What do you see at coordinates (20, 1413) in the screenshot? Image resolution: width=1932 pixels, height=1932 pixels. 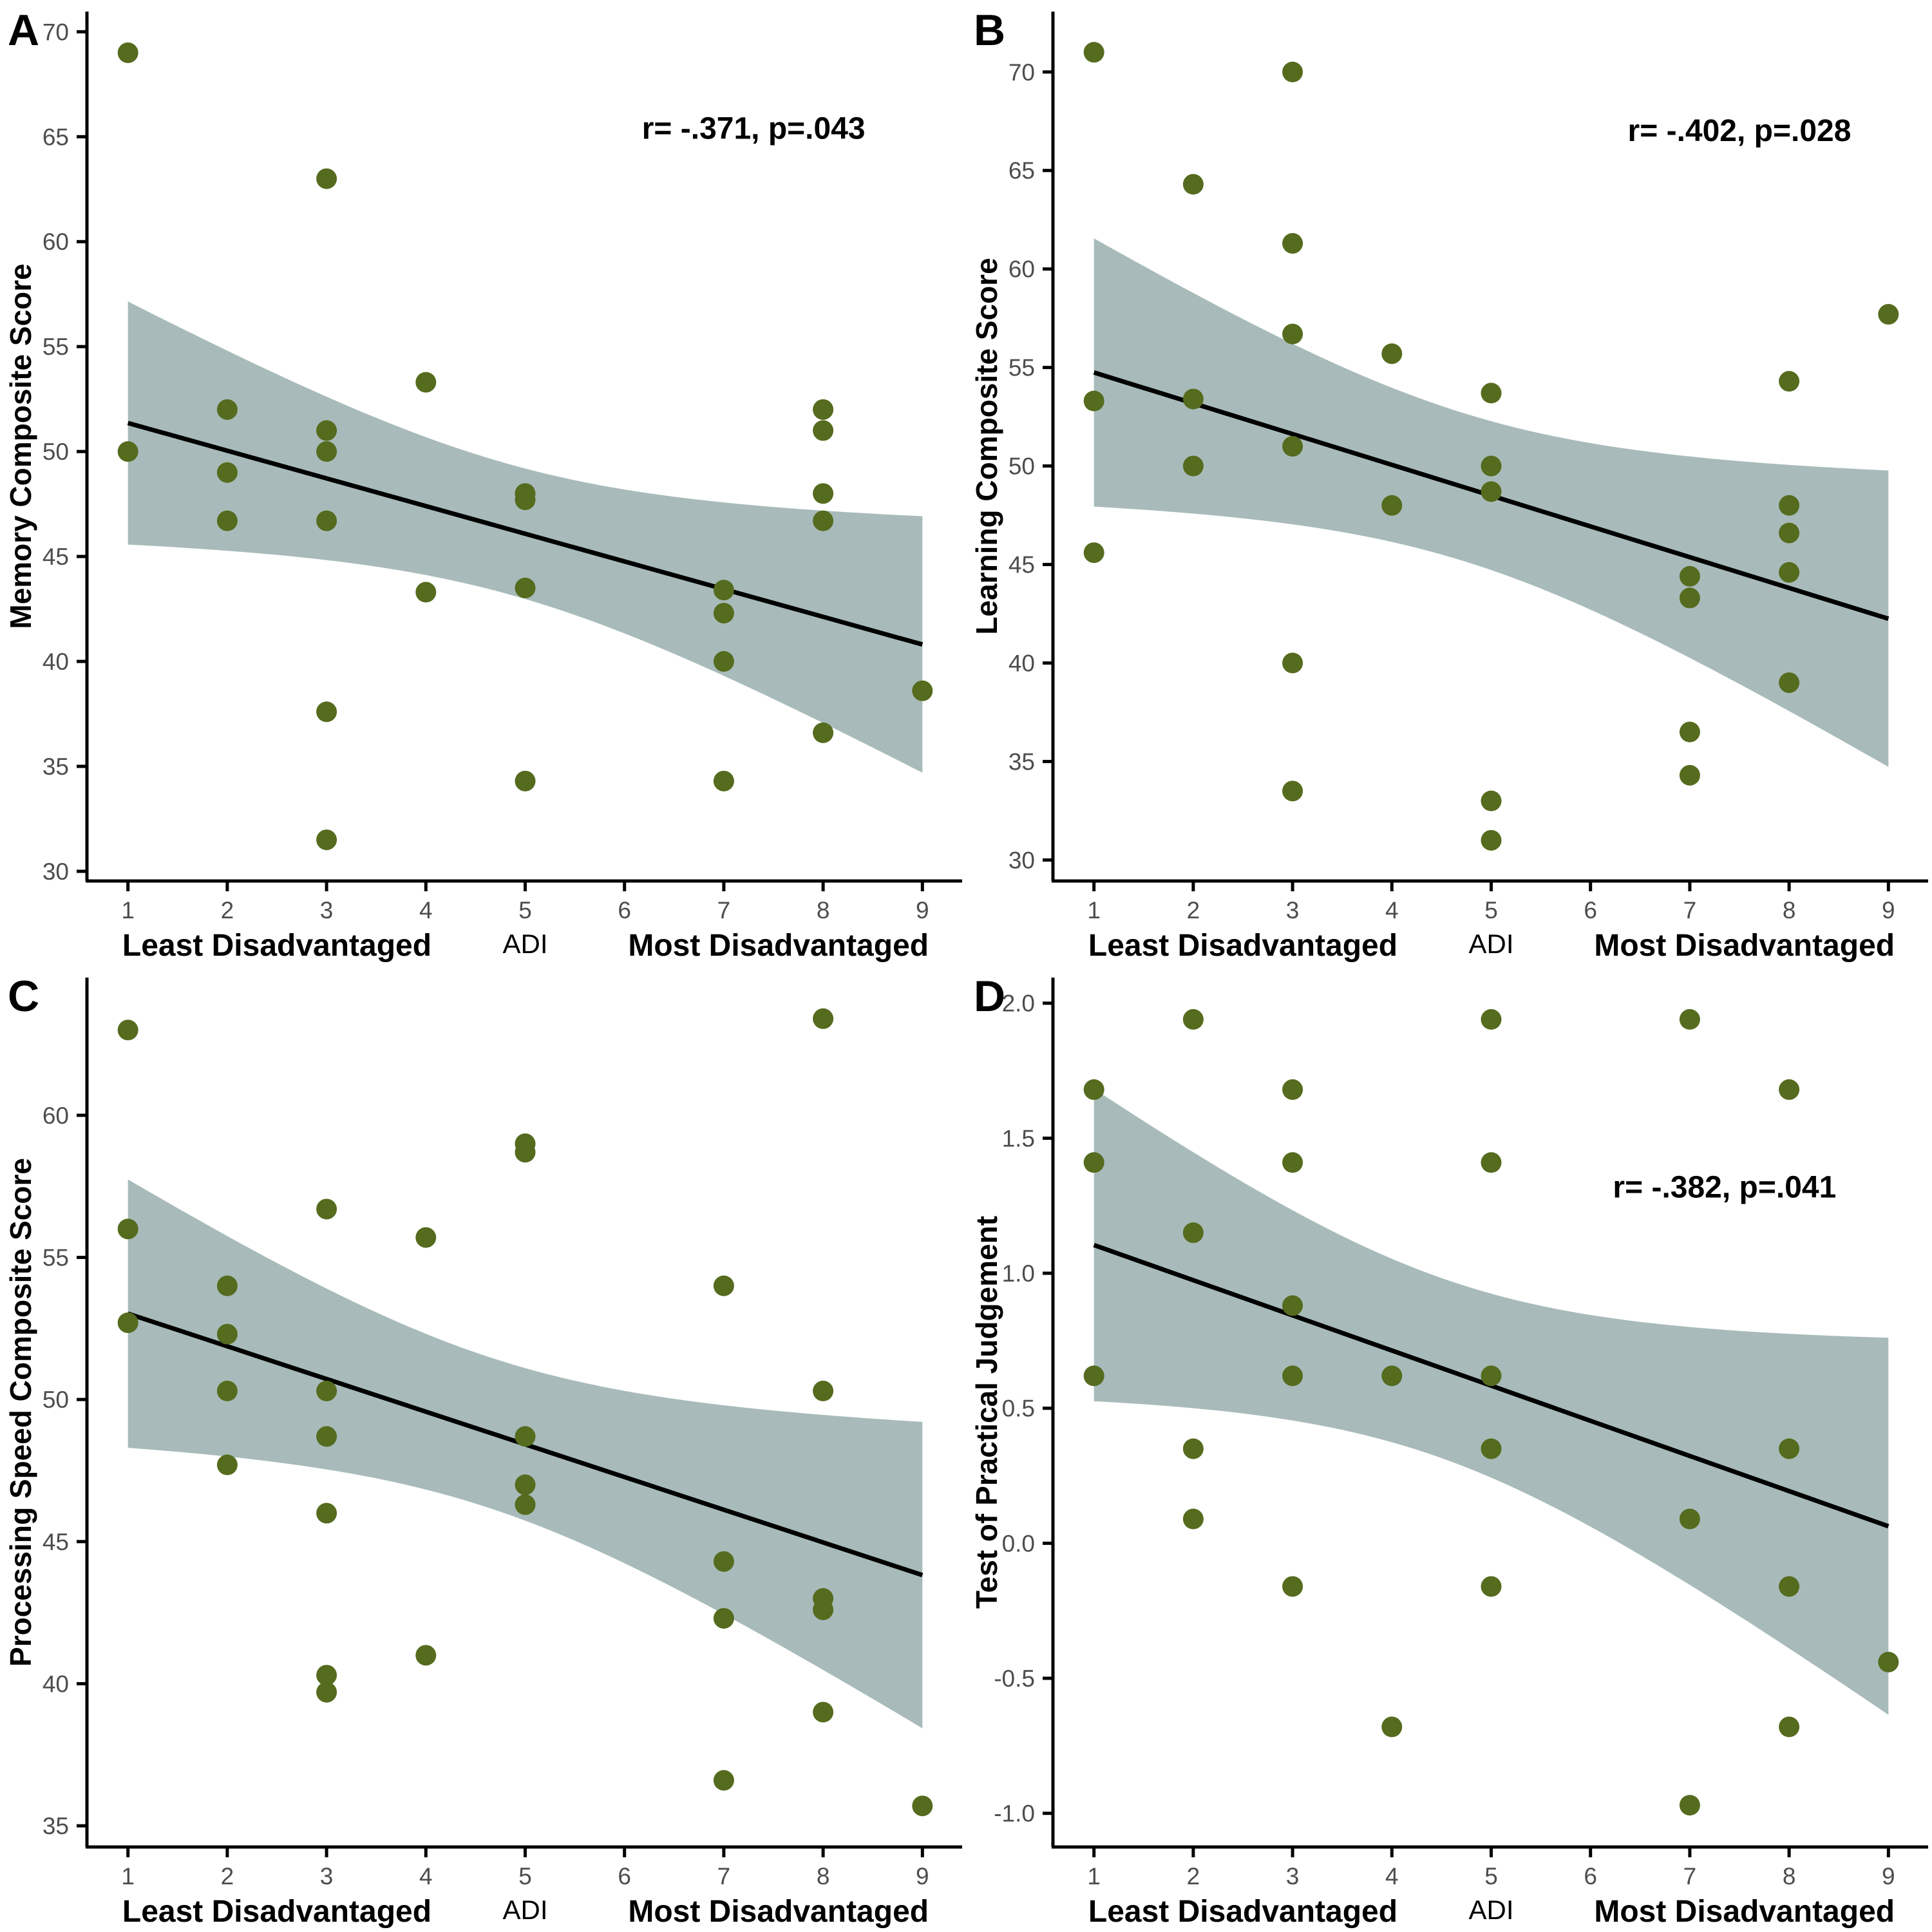 I see `y-axis-title: Processing Speed Composite Score` at bounding box center [20, 1413].